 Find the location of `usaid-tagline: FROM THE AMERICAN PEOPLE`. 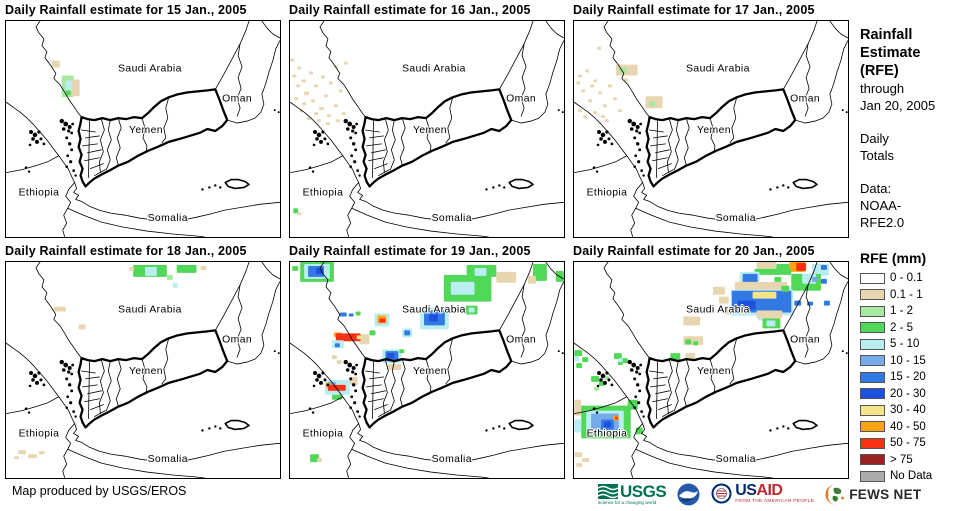

usaid-tagline: FROM THE AMERICAN PEOPLE is located at coordinates (775, 502).